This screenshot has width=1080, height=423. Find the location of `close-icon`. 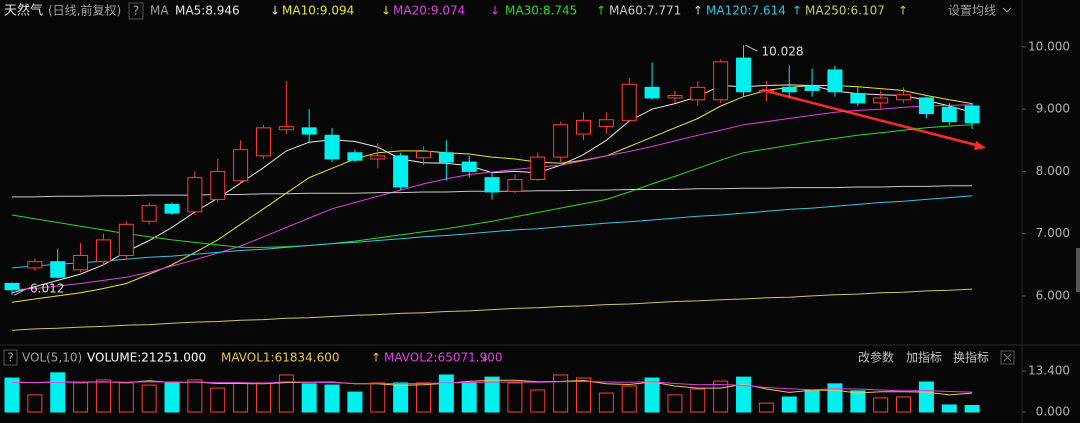

close-icon is located at coordinates (1007, 357).